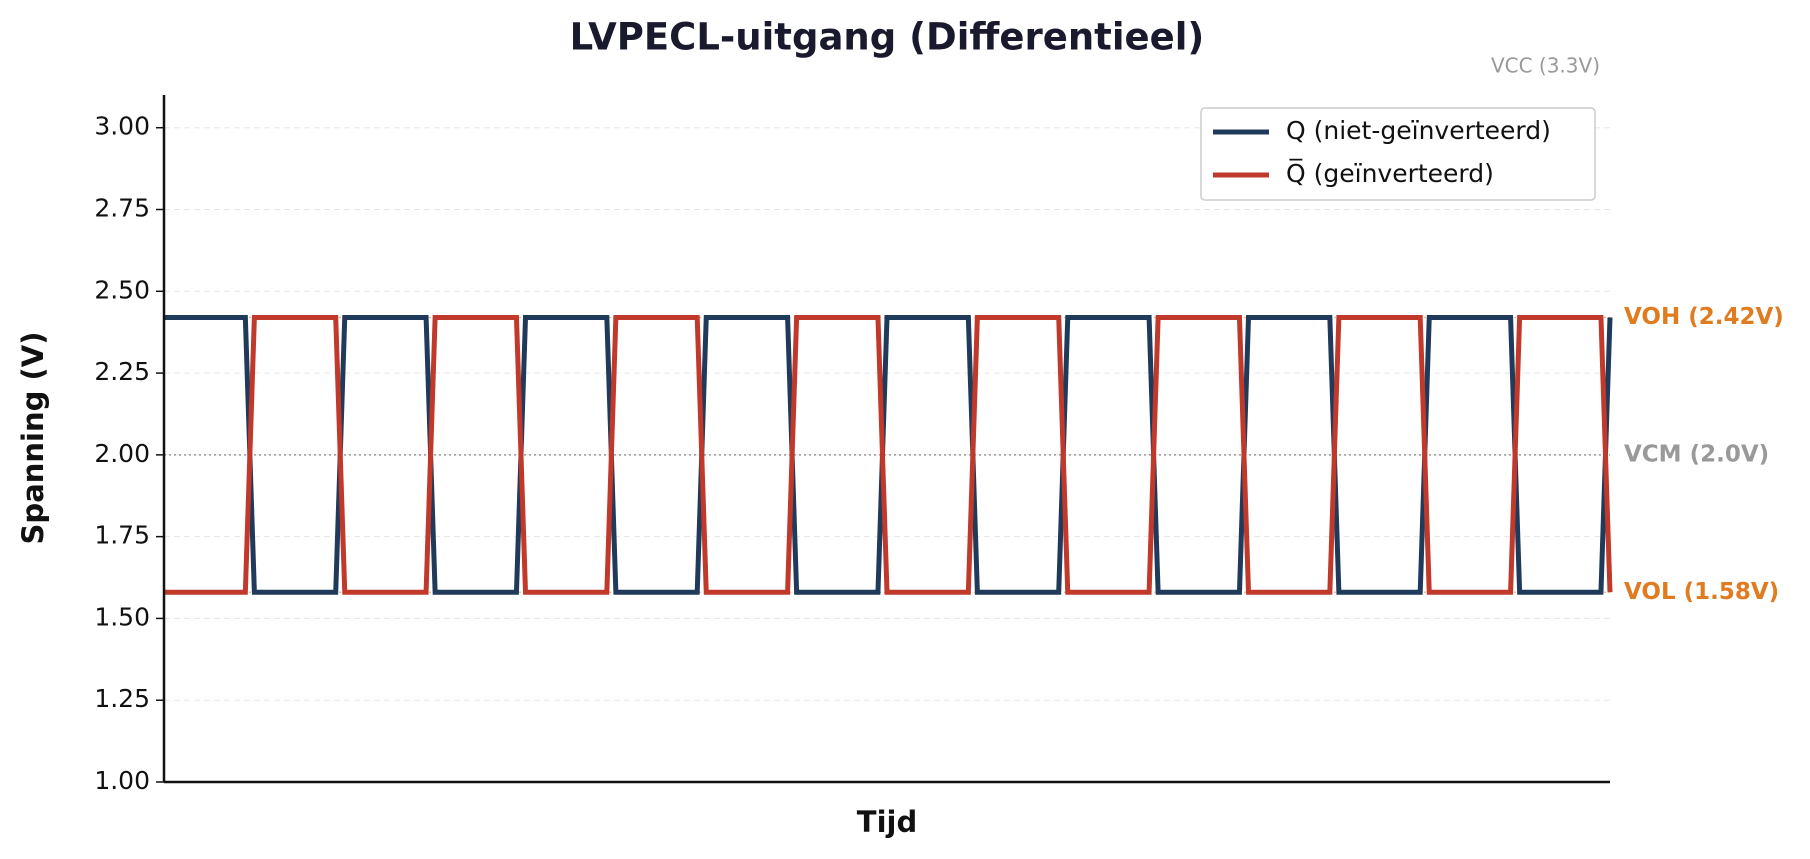 This screenshot has width=1810, height=859. What do you see at coordinates (122, 208) in the screenshot?
I see `y-tick-label: 2.75` at bounding box center [122, 208].